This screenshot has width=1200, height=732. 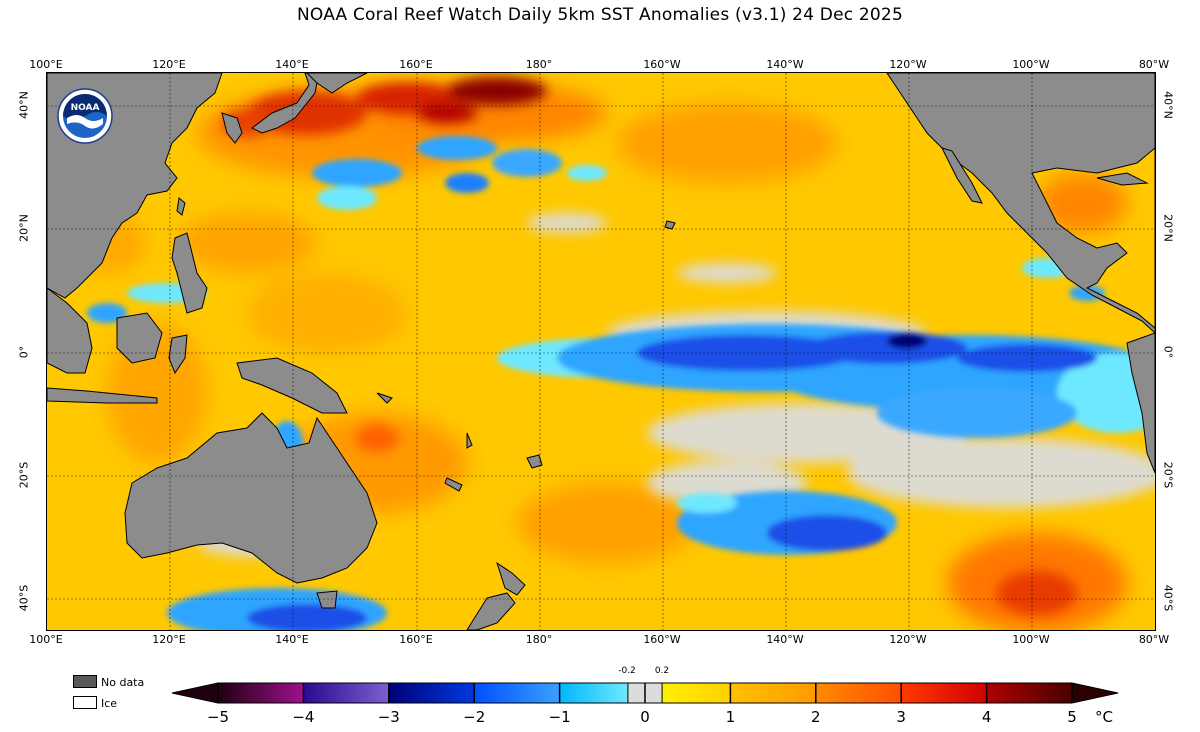 I want to click on noaa-logo-icon: NOAA, so click(x=85, y=116).